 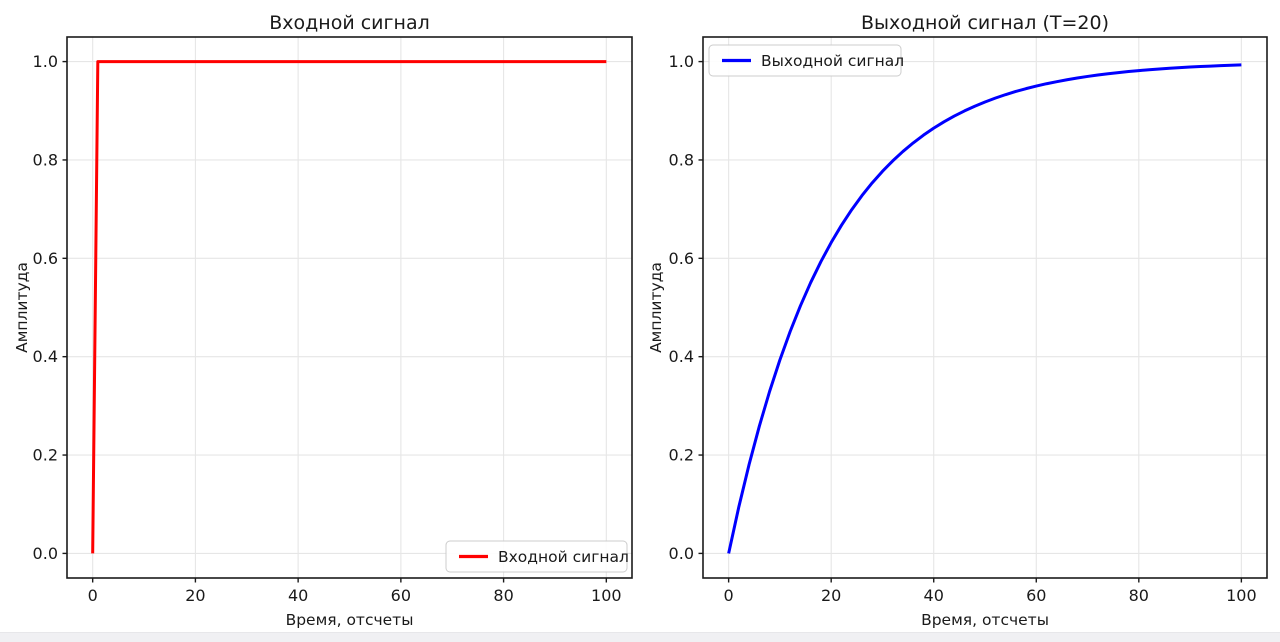 I want to click on left-xaxis-label: Время, отсчеты, so click(x=350, y=620).